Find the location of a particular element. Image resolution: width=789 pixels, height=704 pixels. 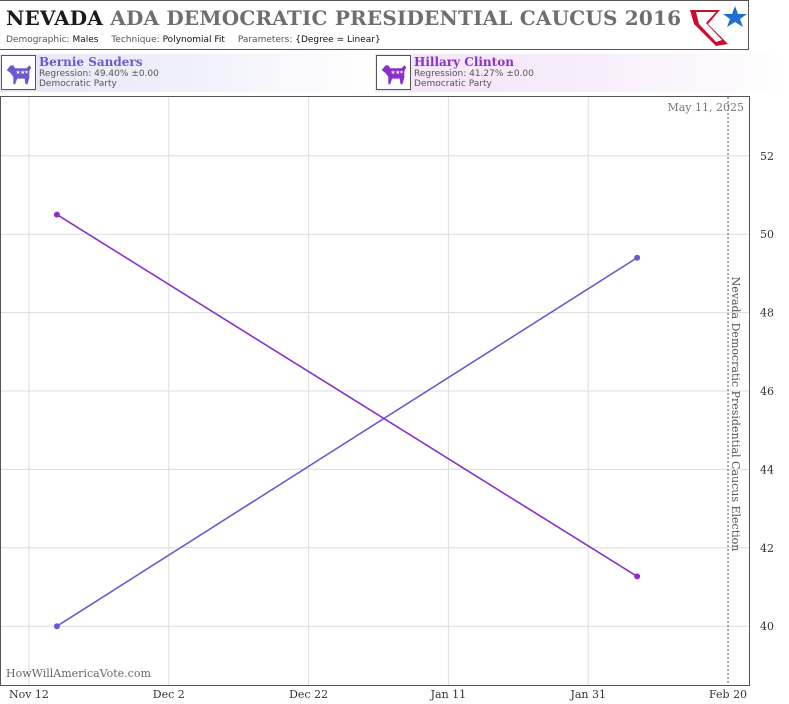

title-state: NEVADA is located at coordinates (55, 18).